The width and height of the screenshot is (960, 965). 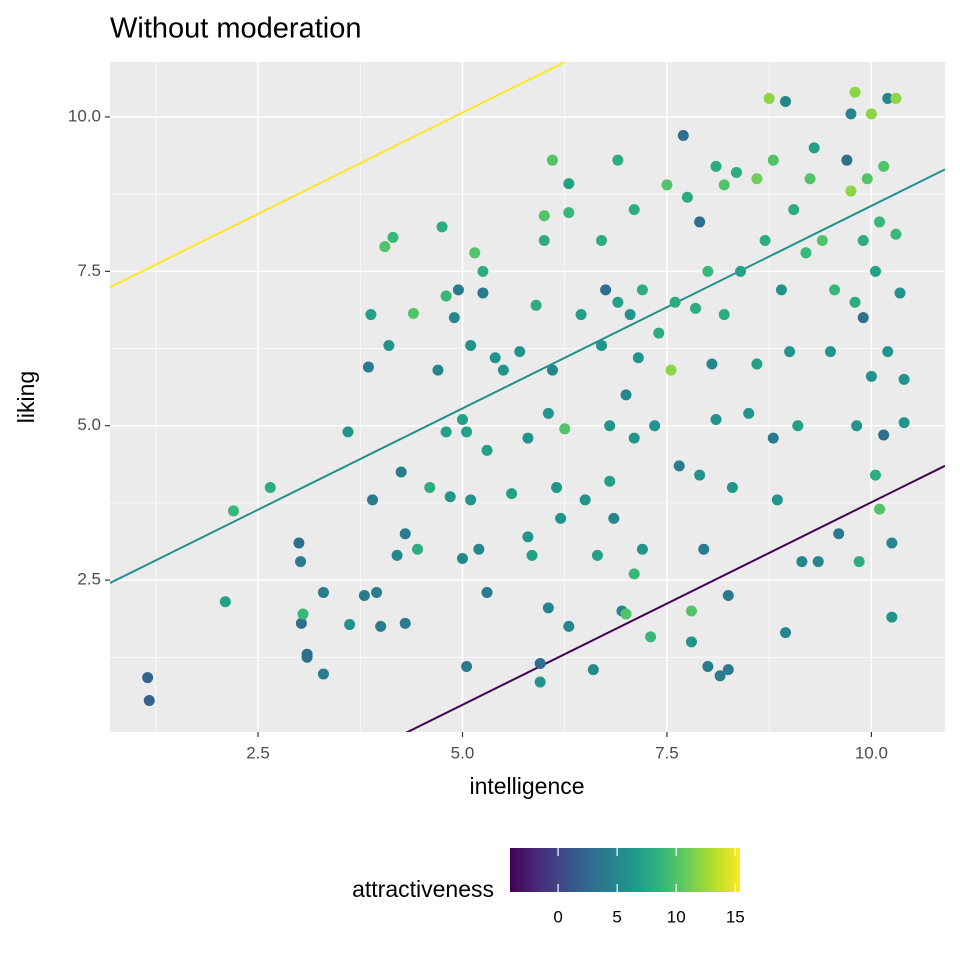 What do you see at coordinates (26, 397) in the screenshot?
I see `y-axis-title: liking` at bounding box center [26, 397].